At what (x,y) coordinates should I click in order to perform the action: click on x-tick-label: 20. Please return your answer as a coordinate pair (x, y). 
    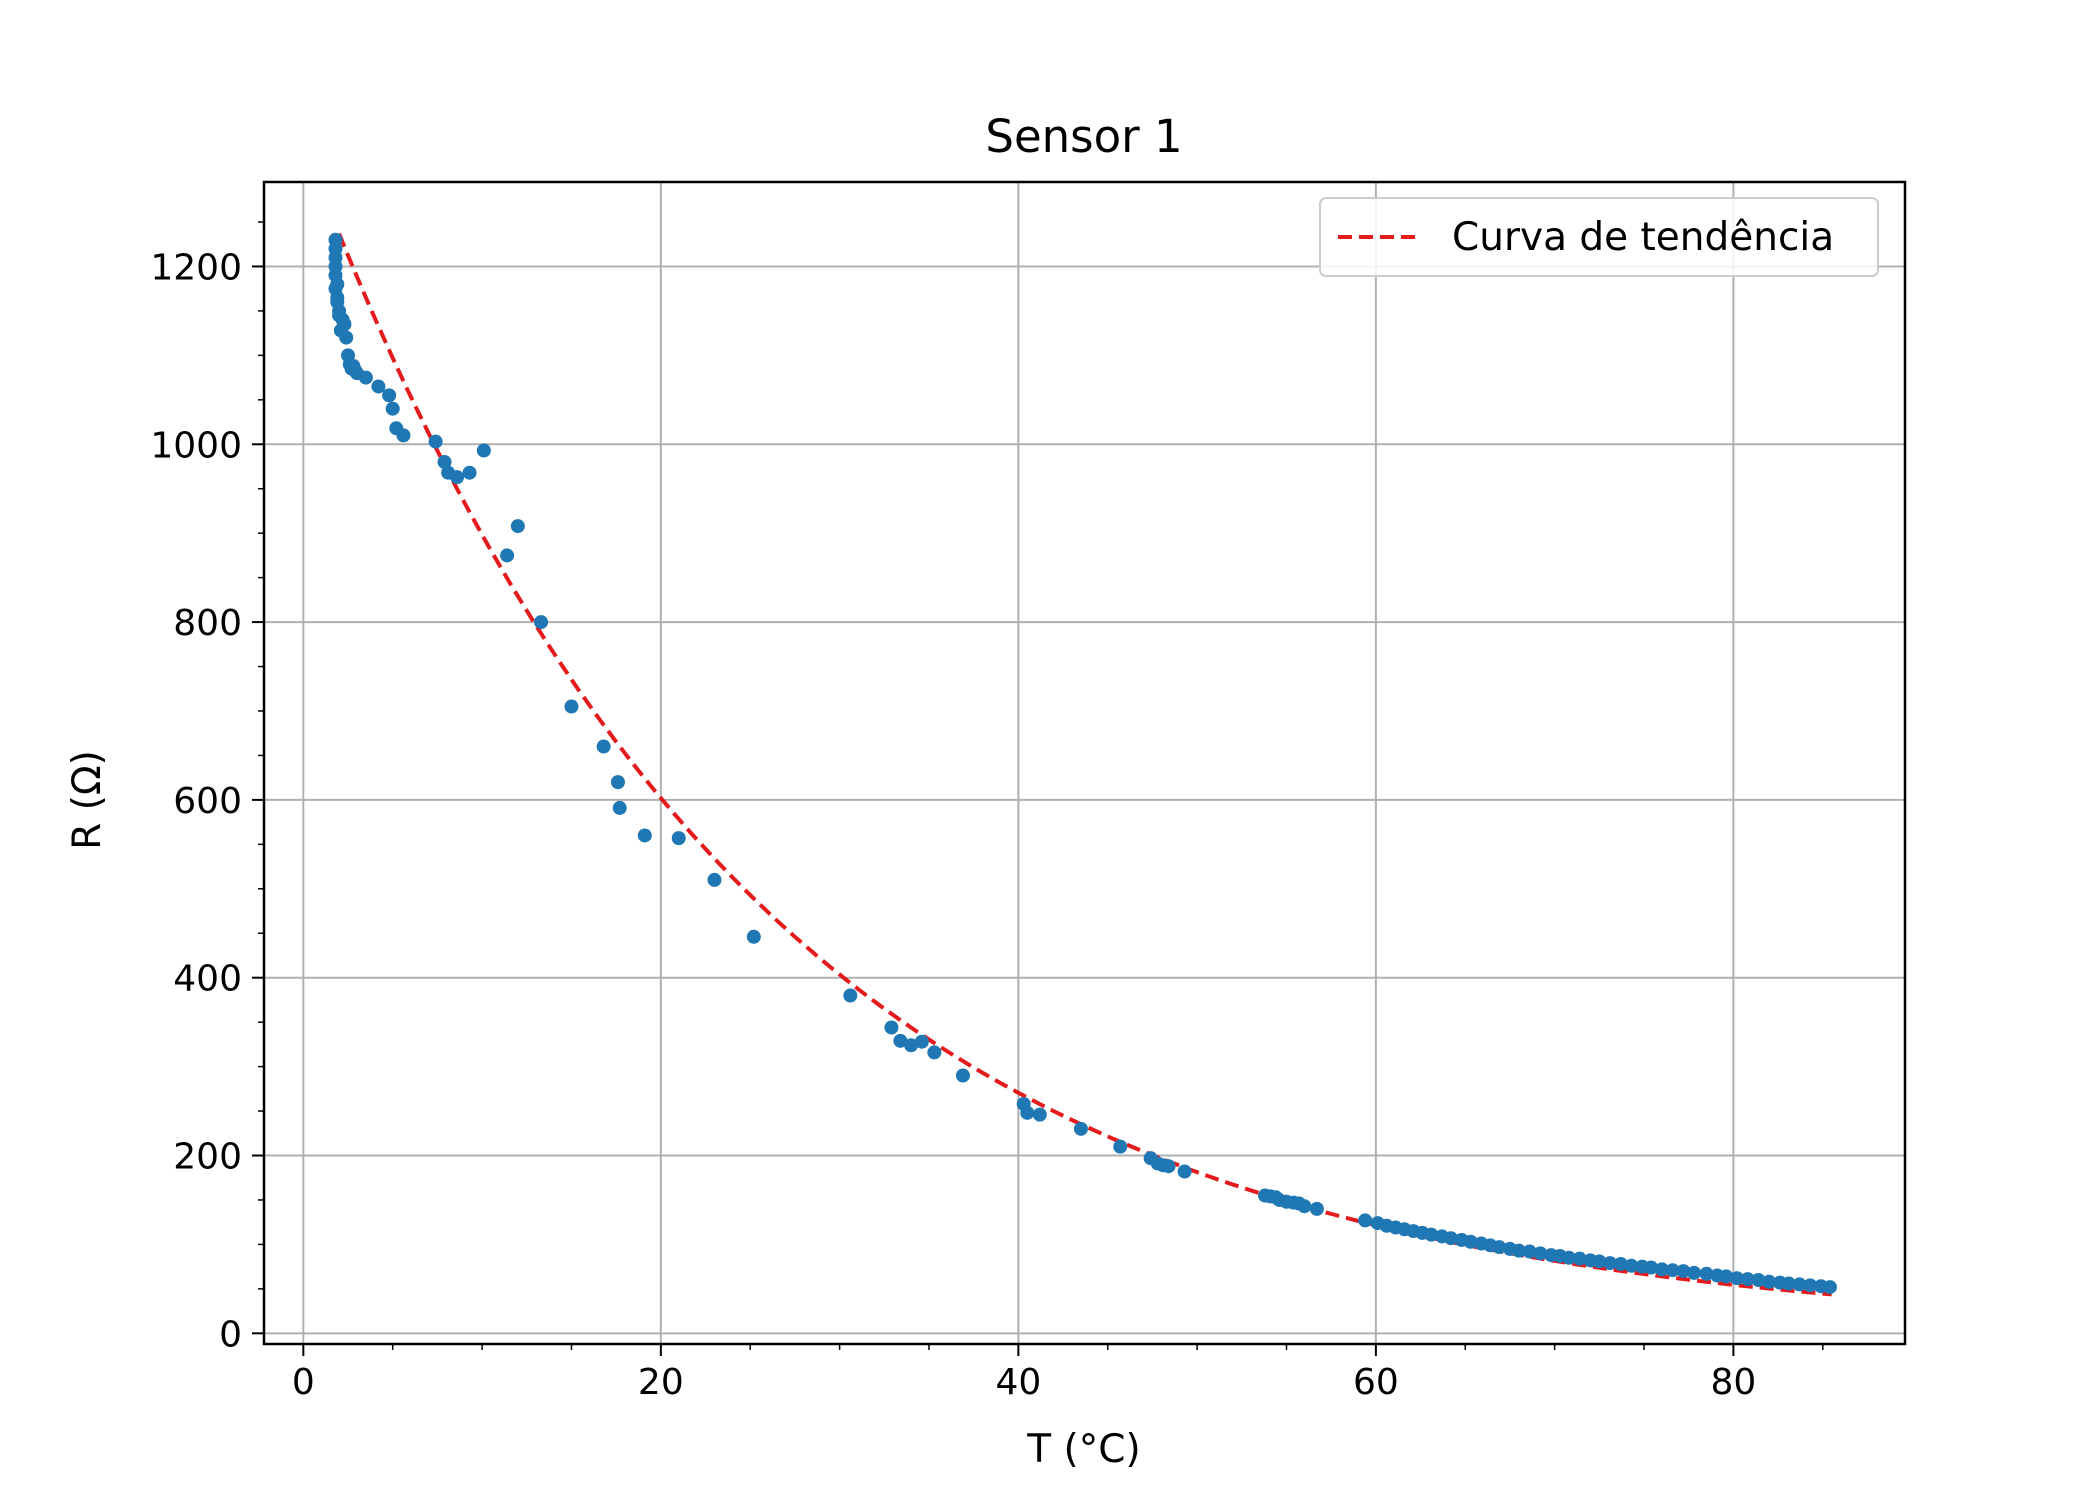
    Looking at the image, I should click on (661, 1382).